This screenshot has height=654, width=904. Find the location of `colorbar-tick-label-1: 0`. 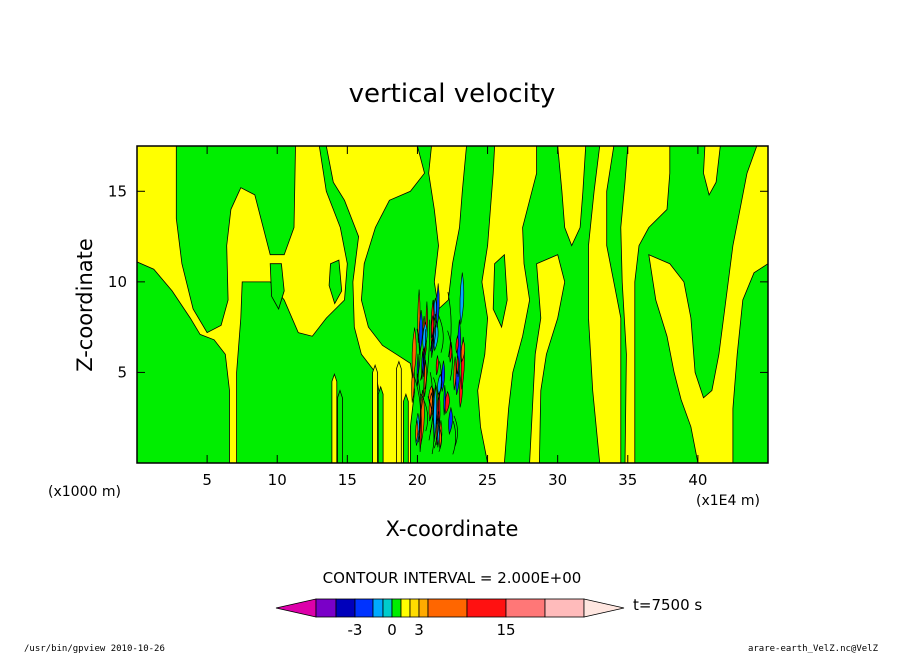

colorbar-tick-label-1: 0 is located at coordinates (392, 630).